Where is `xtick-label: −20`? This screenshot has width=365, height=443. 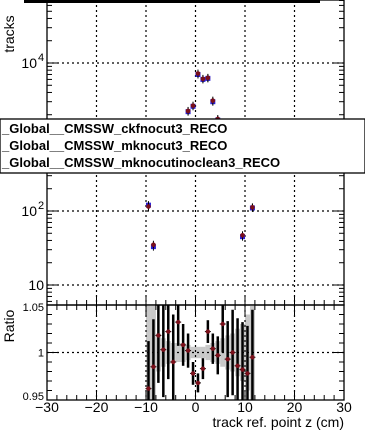 xtick-label: −20 is located at coordinates (97, 407).